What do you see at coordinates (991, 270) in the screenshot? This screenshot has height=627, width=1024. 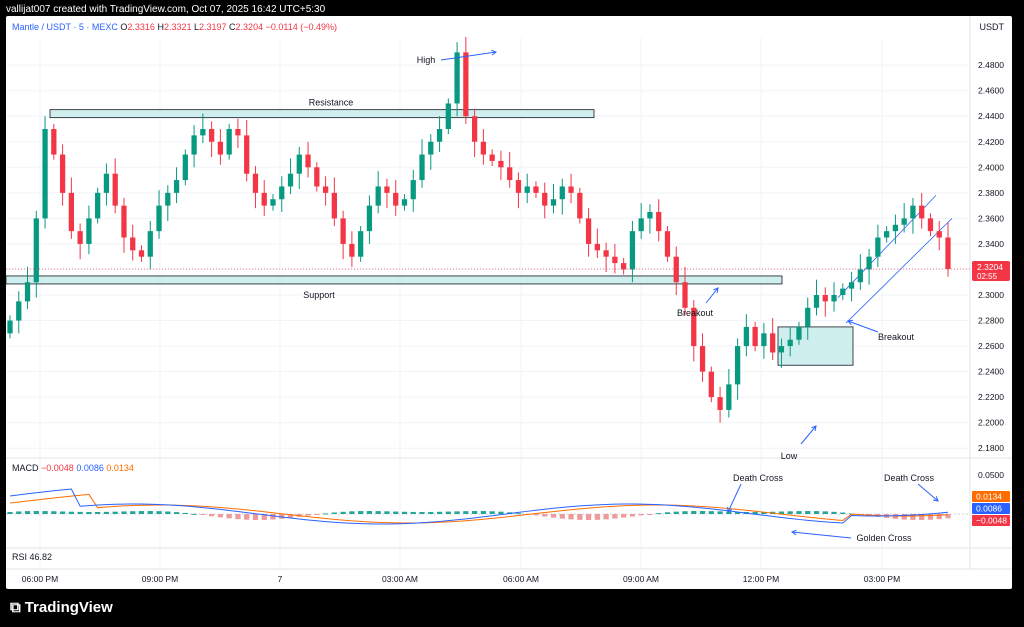 I see `last-price-tag` at bounding box center [991, 270].